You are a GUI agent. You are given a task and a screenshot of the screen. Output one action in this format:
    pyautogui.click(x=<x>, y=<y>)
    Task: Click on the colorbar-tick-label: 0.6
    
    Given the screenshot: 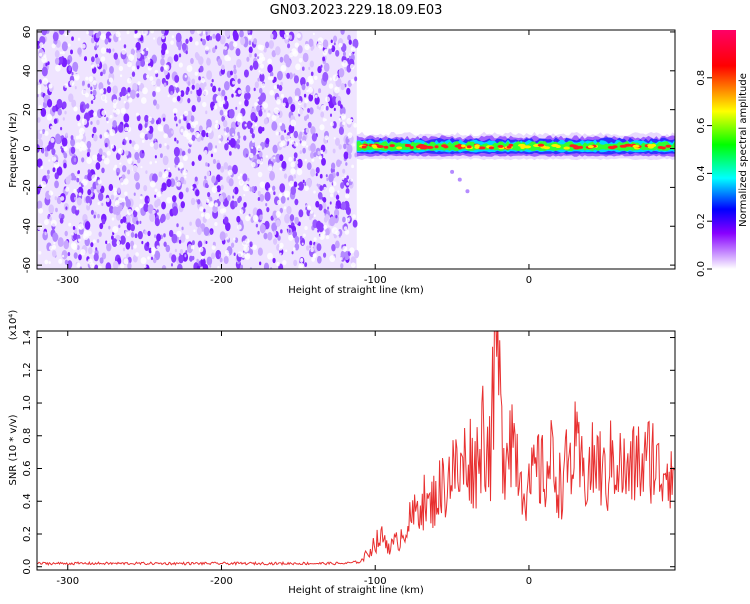 What is the action you would take?
    pyautogui.click(x=701, y=126)
    